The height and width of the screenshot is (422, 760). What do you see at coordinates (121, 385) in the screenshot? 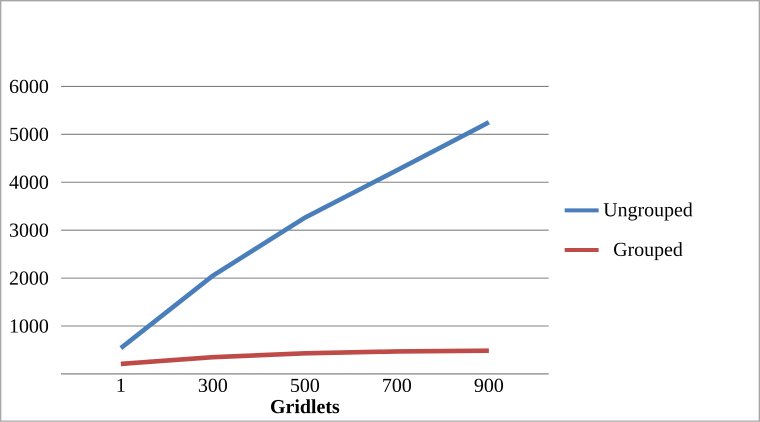
I see `x-tick-label: 1` at bounding box center [121, 385].